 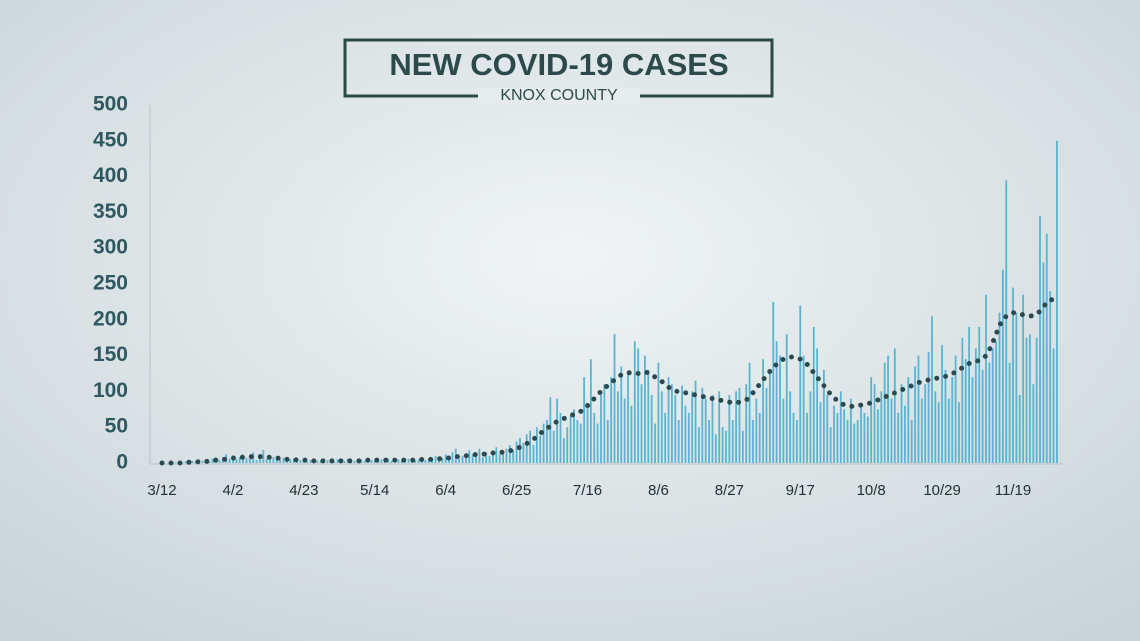 What do you see at coordinates (558, 64) in the screenshot?
I see `chart-title: NEW COVID-19 CASES` at bounding box center [558, 64].